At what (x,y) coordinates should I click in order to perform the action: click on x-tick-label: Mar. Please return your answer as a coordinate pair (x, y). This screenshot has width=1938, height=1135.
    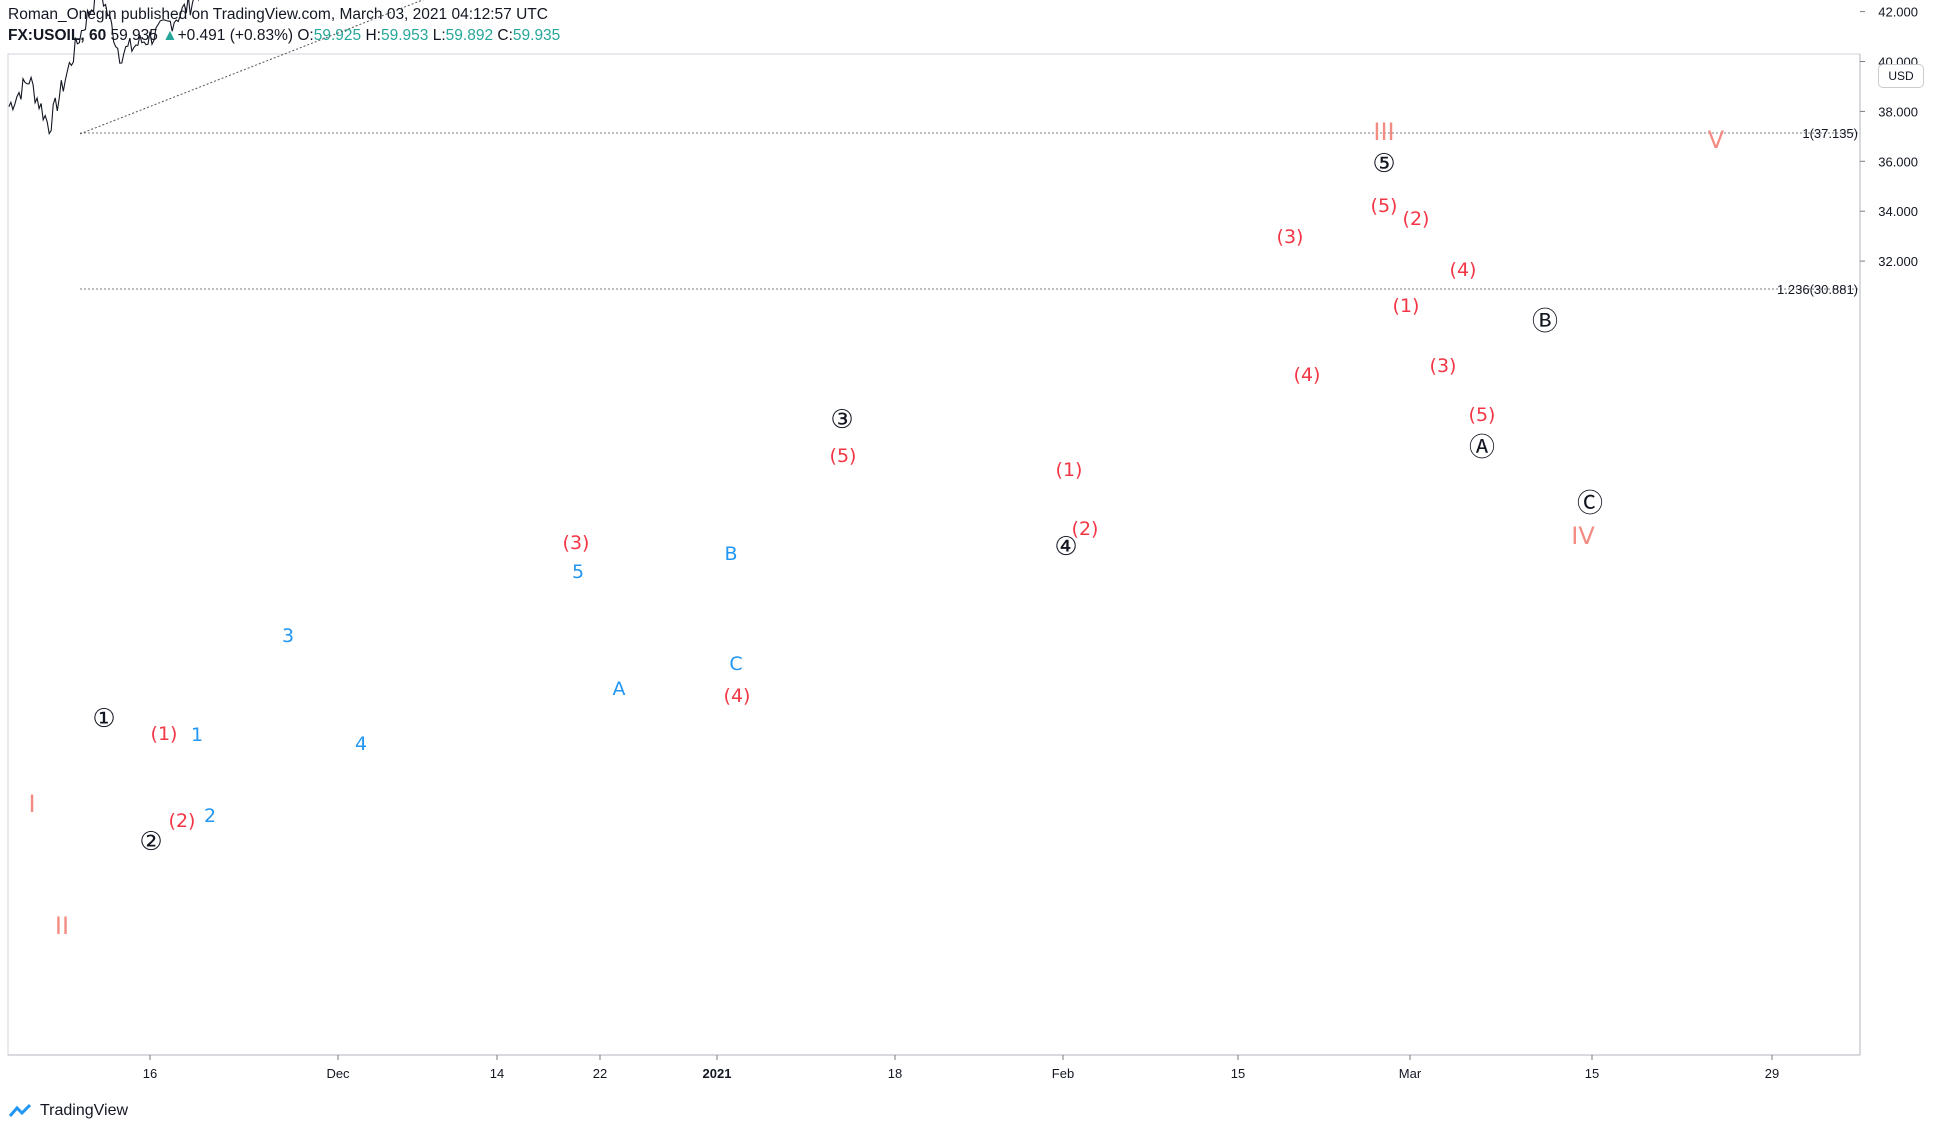
    Looking at the image, I should click on (1410, 1073).